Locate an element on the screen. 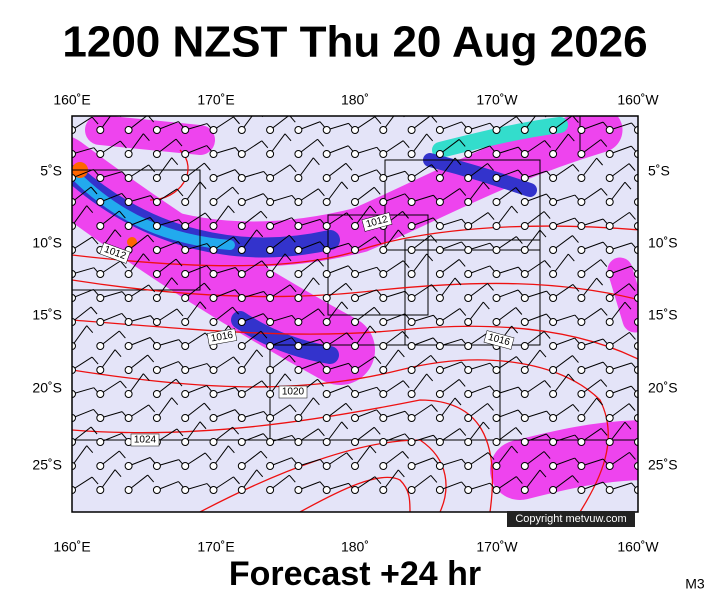 This screenshot has width=711, height=605. lon-label-bottom: 170˚W is located at coordinates (497, 547).